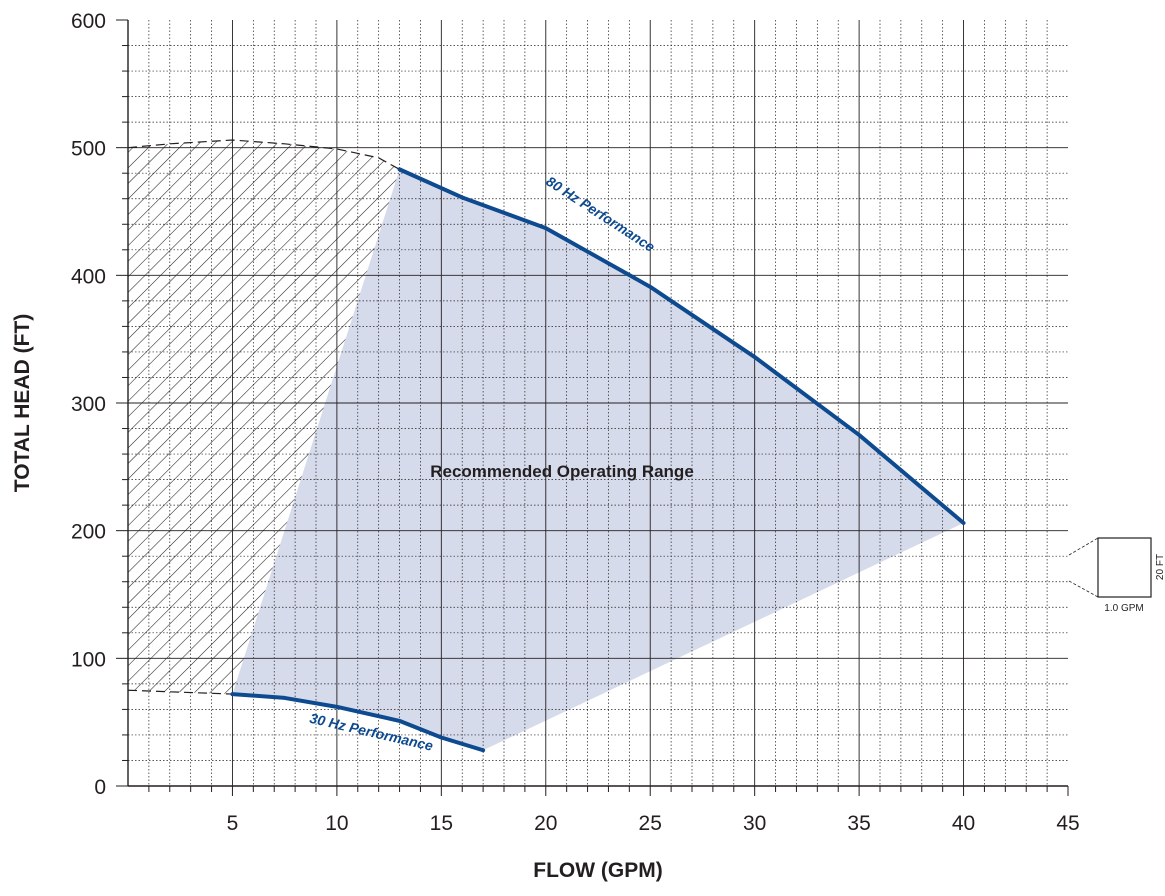  I want to click on y-tick-label: 100, so click(88, 659).